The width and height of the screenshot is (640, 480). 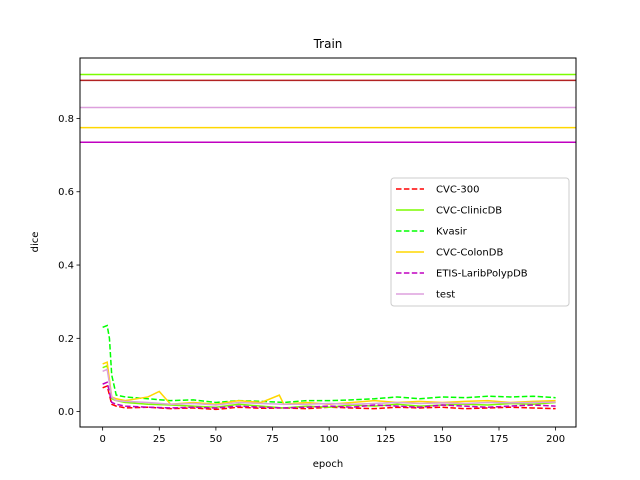 I want to click on series-line-test, so click(x=329, y=387).